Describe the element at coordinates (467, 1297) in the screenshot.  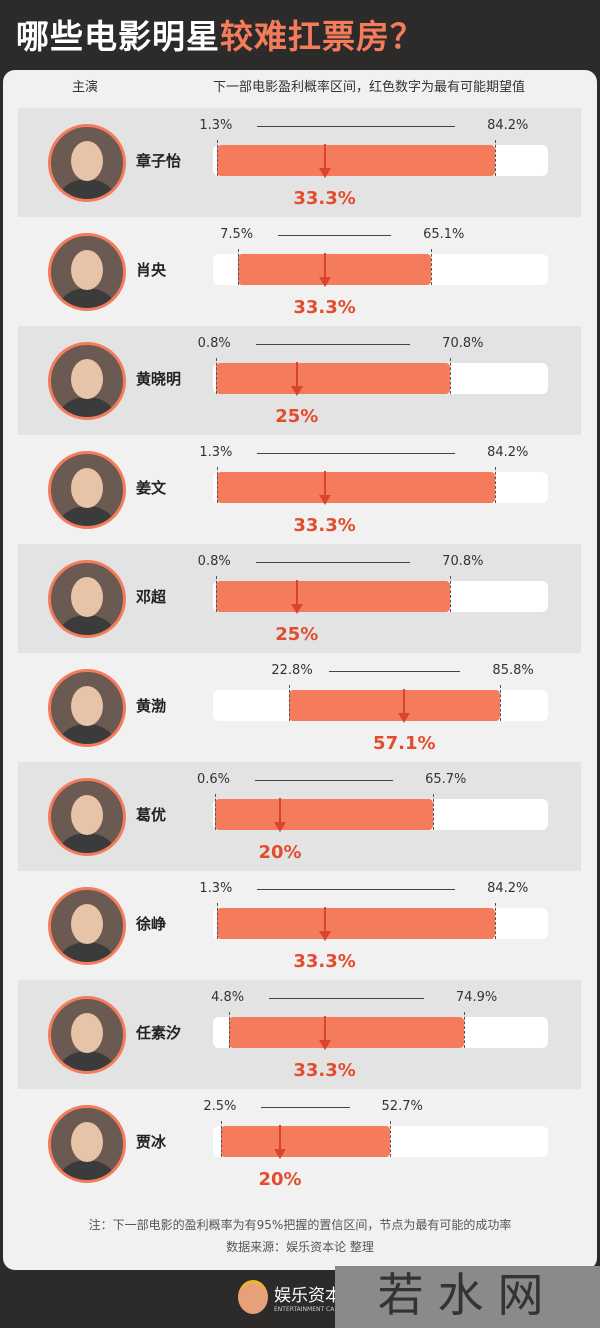
I see `watermark: 若水网` at that location.